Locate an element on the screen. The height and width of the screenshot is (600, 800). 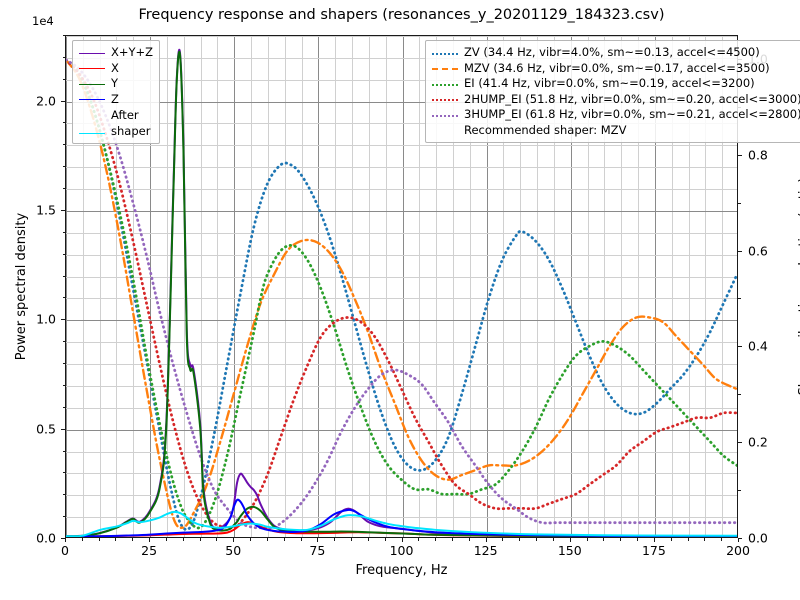
x-tick-label: 0 is located at coordinates (65, 550).